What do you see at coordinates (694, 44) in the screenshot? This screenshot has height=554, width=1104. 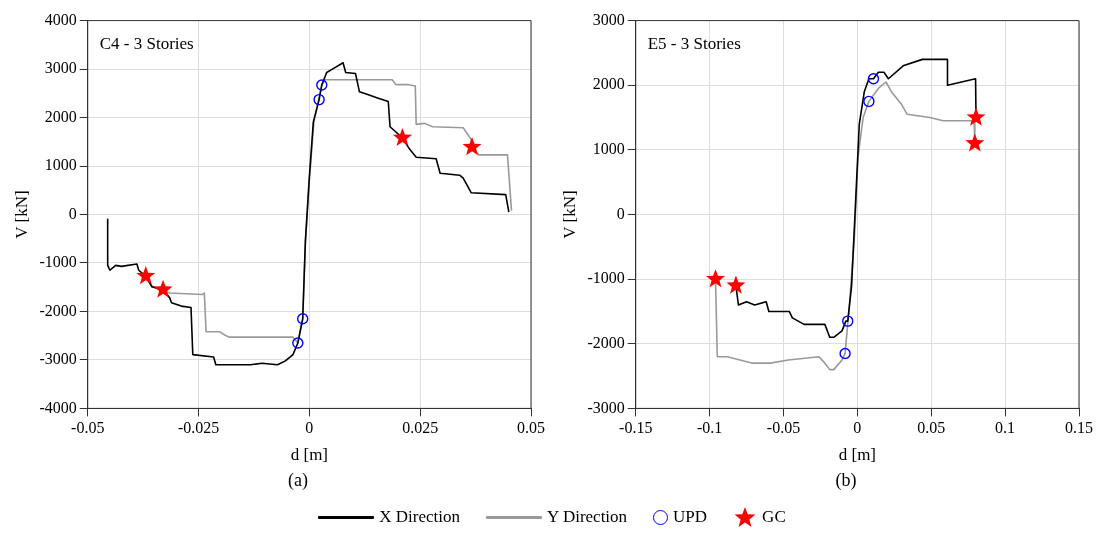 I see `text: E5 - 3 Stories` at bounding box center [694, 44].